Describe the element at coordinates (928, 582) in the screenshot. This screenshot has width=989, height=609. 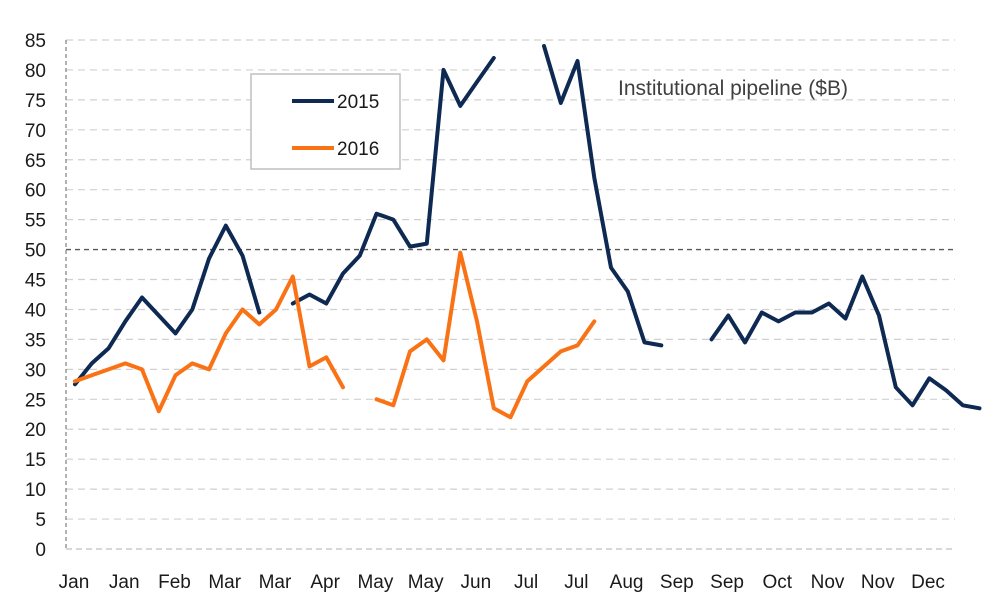
I see `x-tick-label: Dec` at that location.